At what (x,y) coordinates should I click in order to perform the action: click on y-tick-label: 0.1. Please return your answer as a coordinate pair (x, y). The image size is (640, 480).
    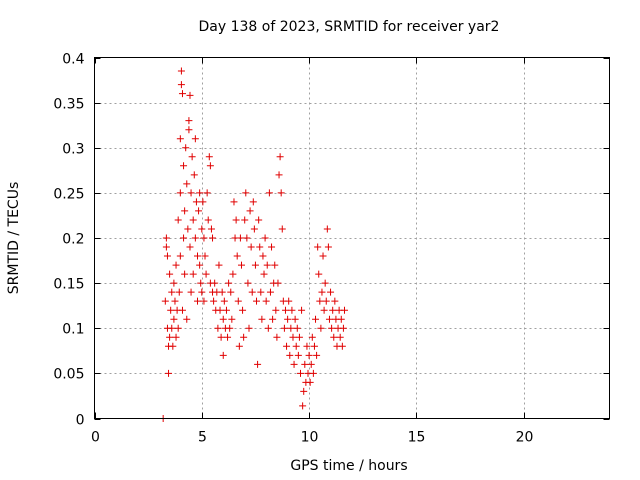
    Looking at the image, I should click on (73, 330).